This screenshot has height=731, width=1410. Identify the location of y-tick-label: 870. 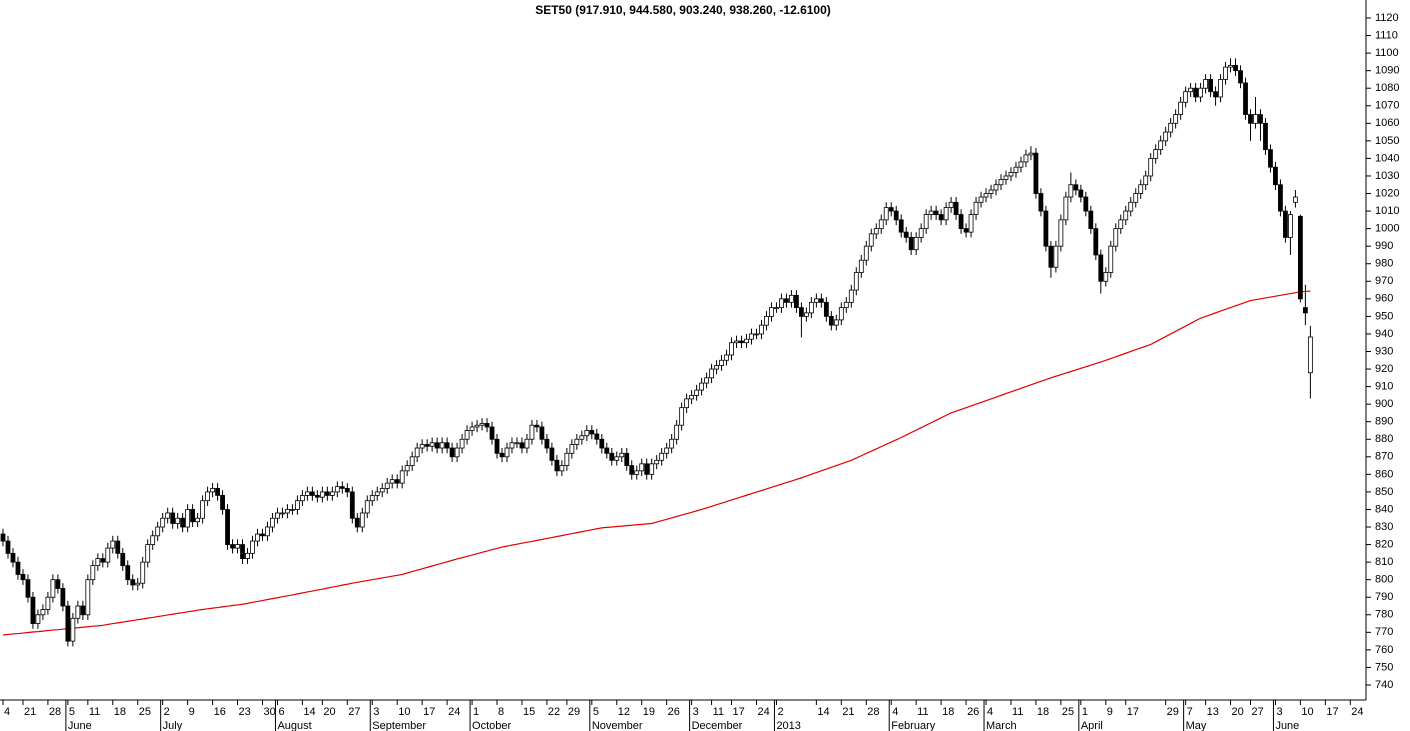
(1384, 457).